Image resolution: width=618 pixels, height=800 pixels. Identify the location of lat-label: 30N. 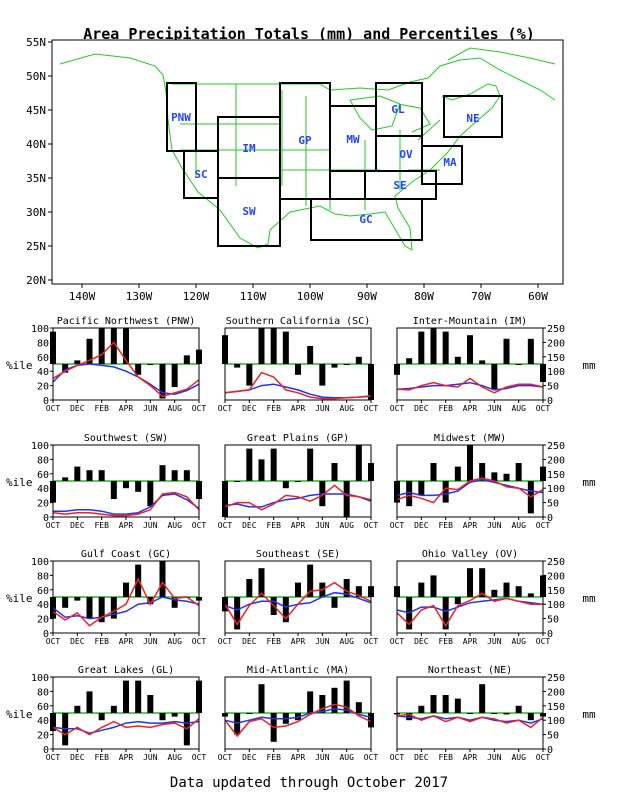
(36, 212).